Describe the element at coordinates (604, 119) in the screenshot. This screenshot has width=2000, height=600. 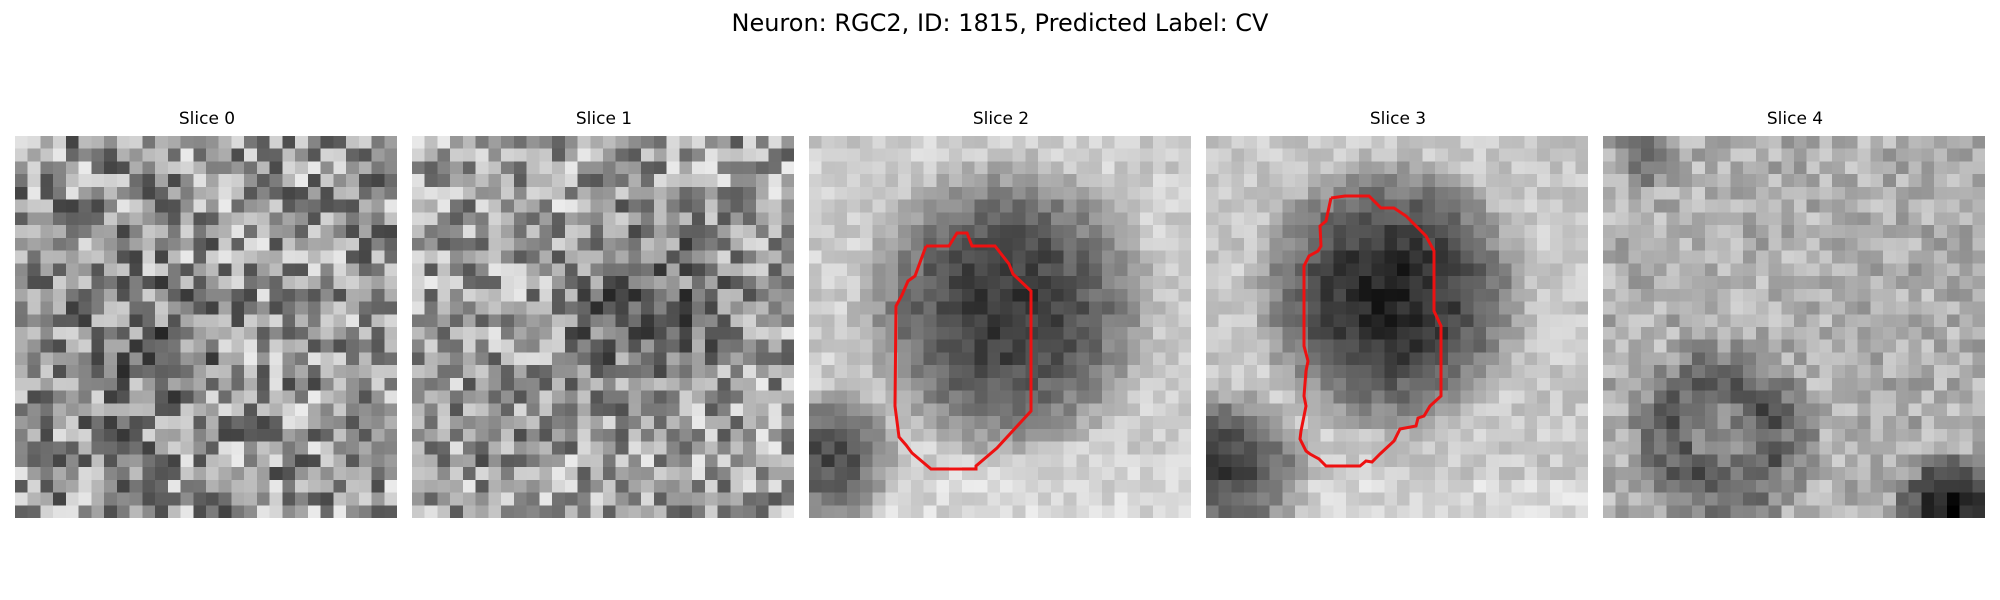
I see `slice-title-1: Slice 1` at that location.